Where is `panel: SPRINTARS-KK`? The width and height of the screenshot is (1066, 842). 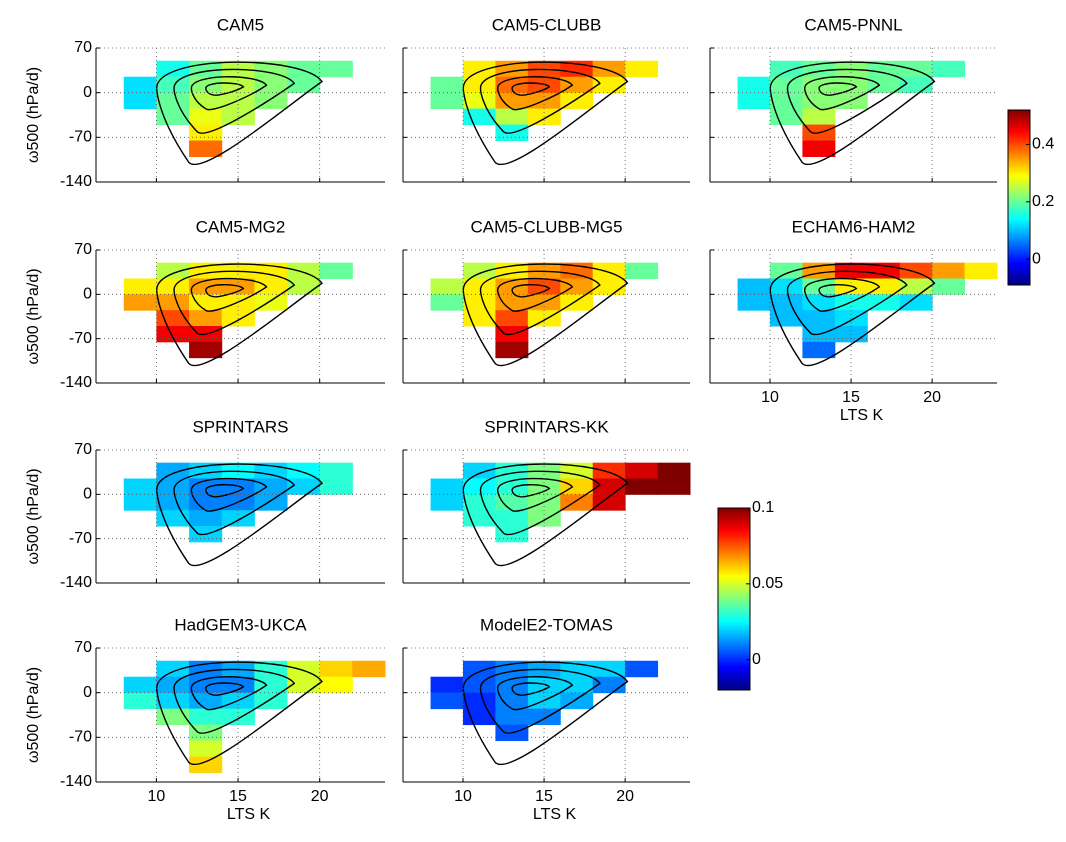
panel: SPRINTARS-KK is located at coordinates (546, 500).